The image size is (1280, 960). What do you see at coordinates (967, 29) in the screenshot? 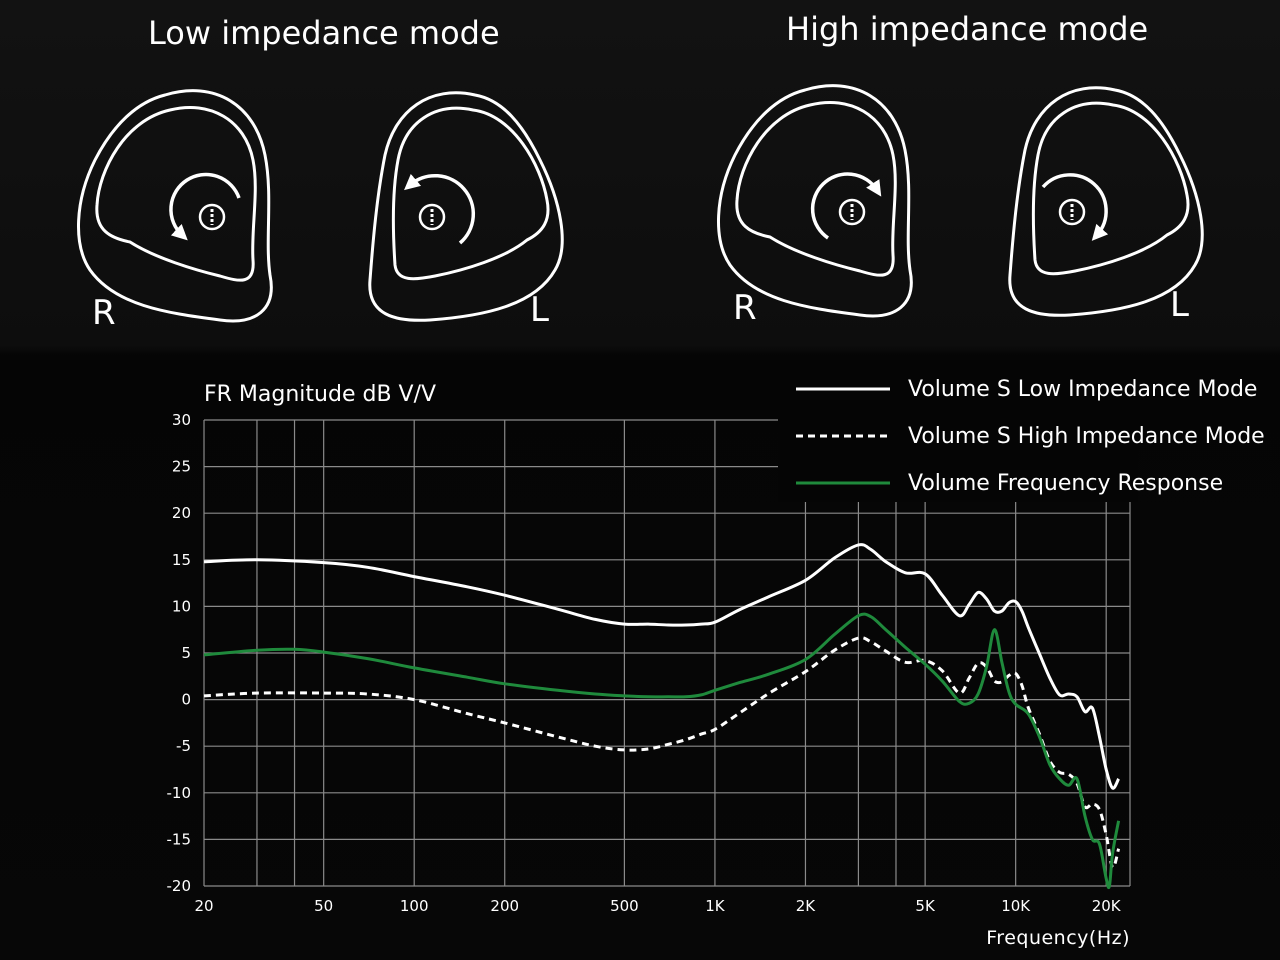
I see `high-impedance-mode-title: High impedance mode` at bounding box center [967, 29].